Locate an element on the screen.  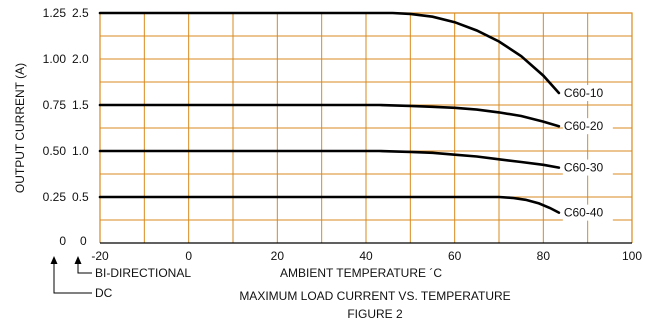
bidirectional-arrow-icon is located at coordinates (83, 265).